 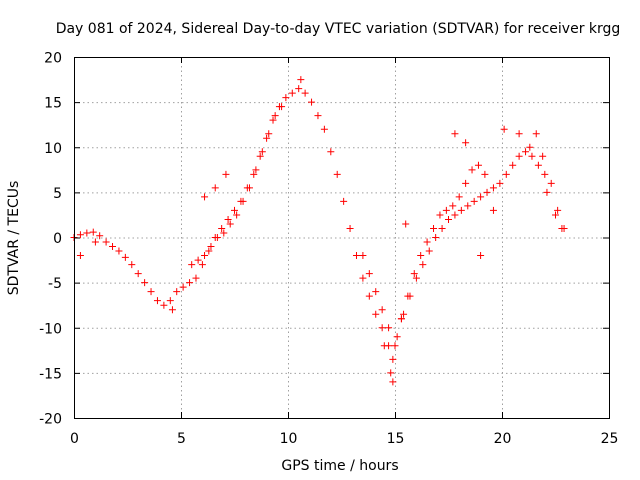 What do you see at coordinates (50, 374) in the screenshot?
I see `y-tick-label: -15` at bounding box center [50, 374].